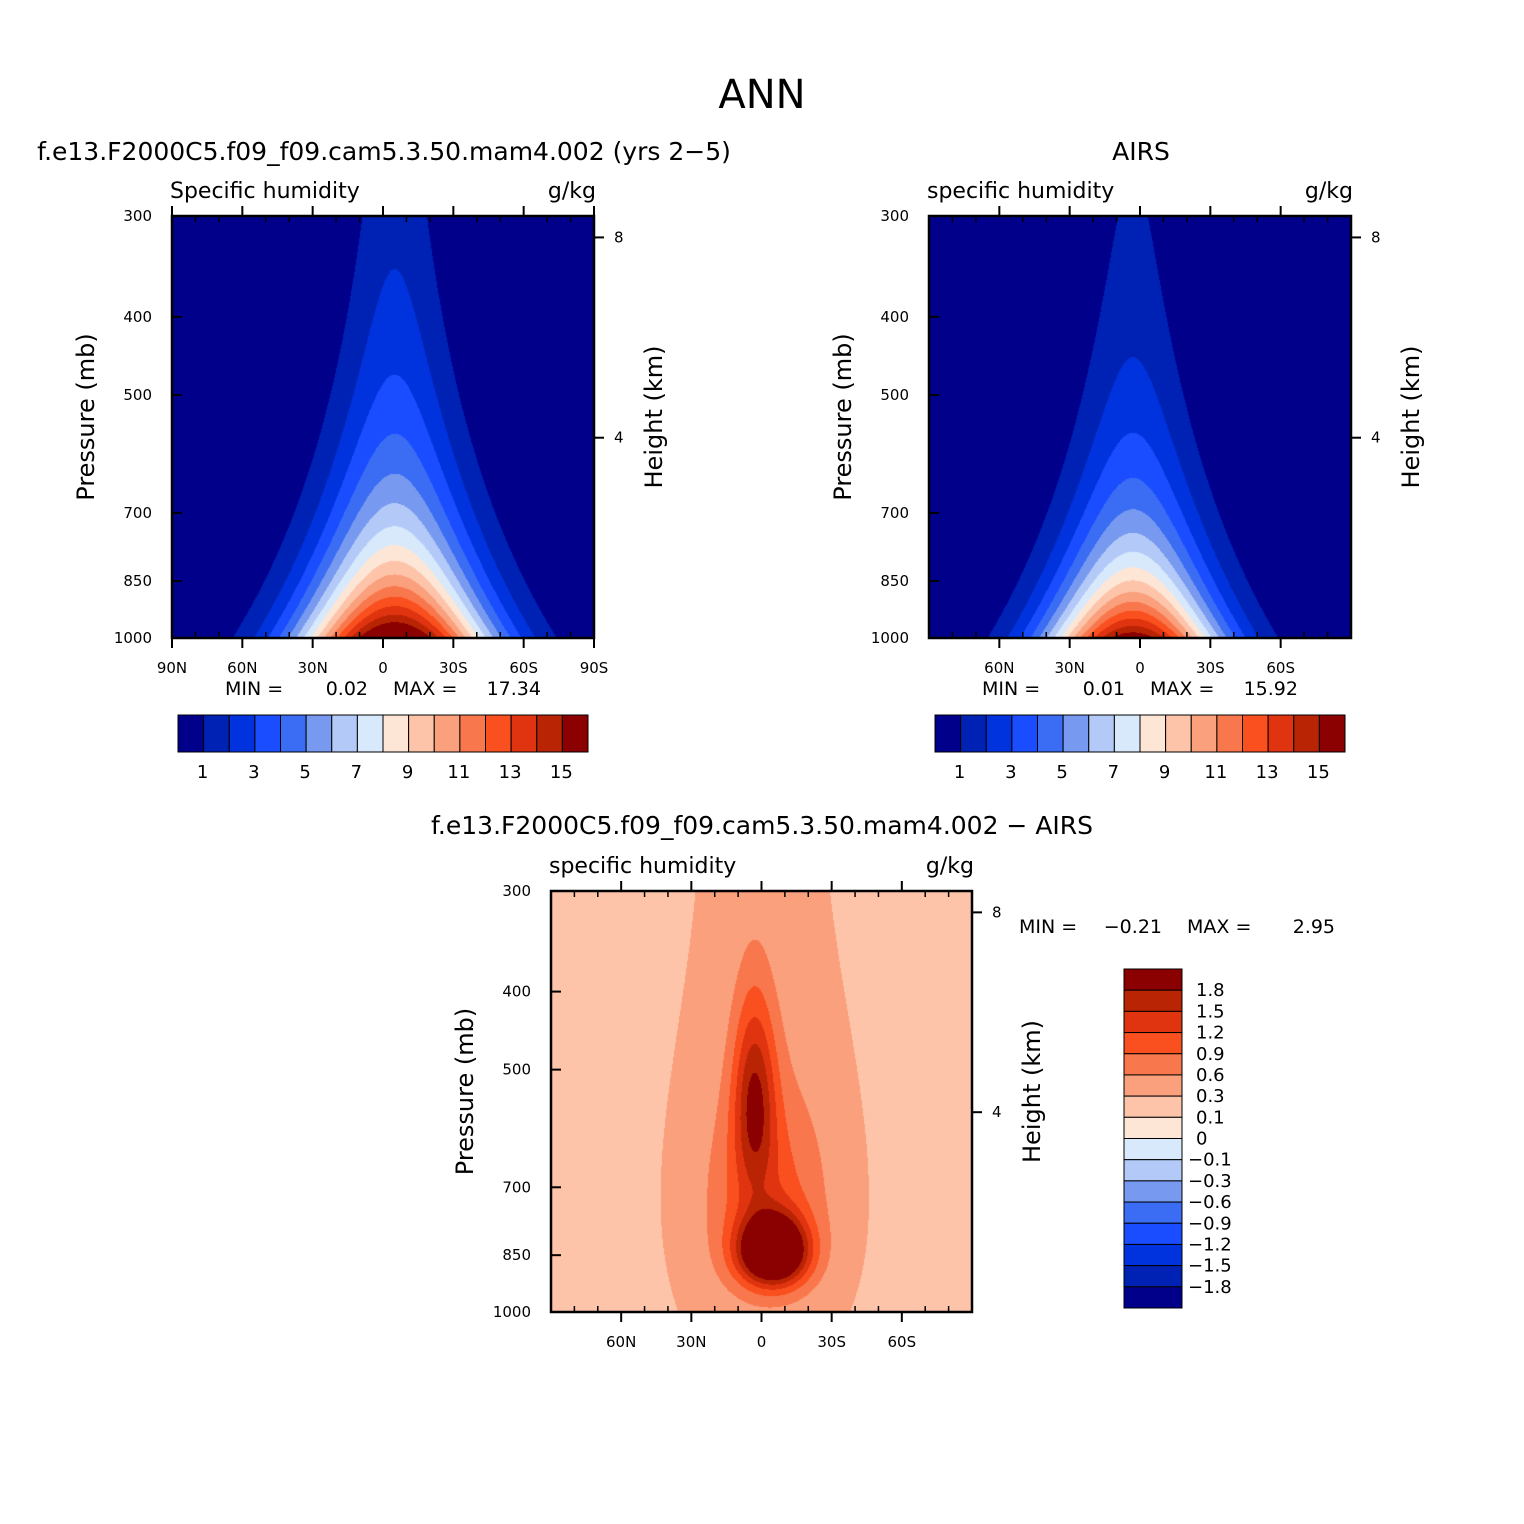  Describe the element at coordinates (458, 772) in the screenshot. I see `colorbar-label: 11` at that location.